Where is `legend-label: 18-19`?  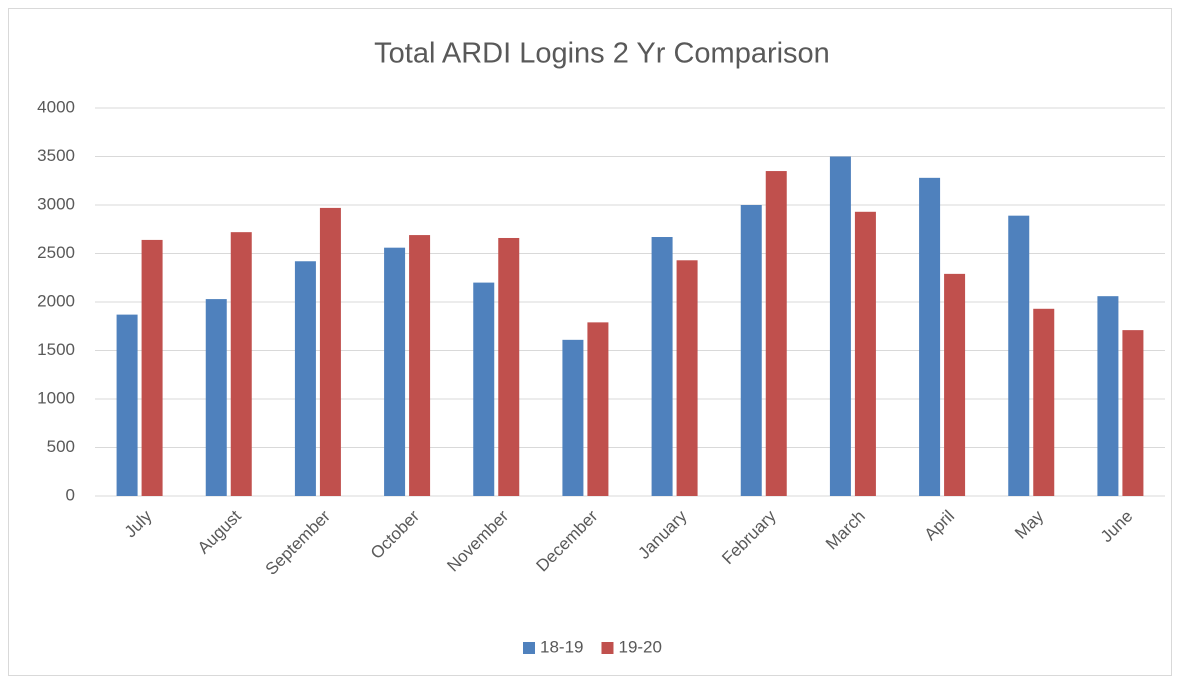
legend-label: 18-19 is located at coordinates (561, 646).